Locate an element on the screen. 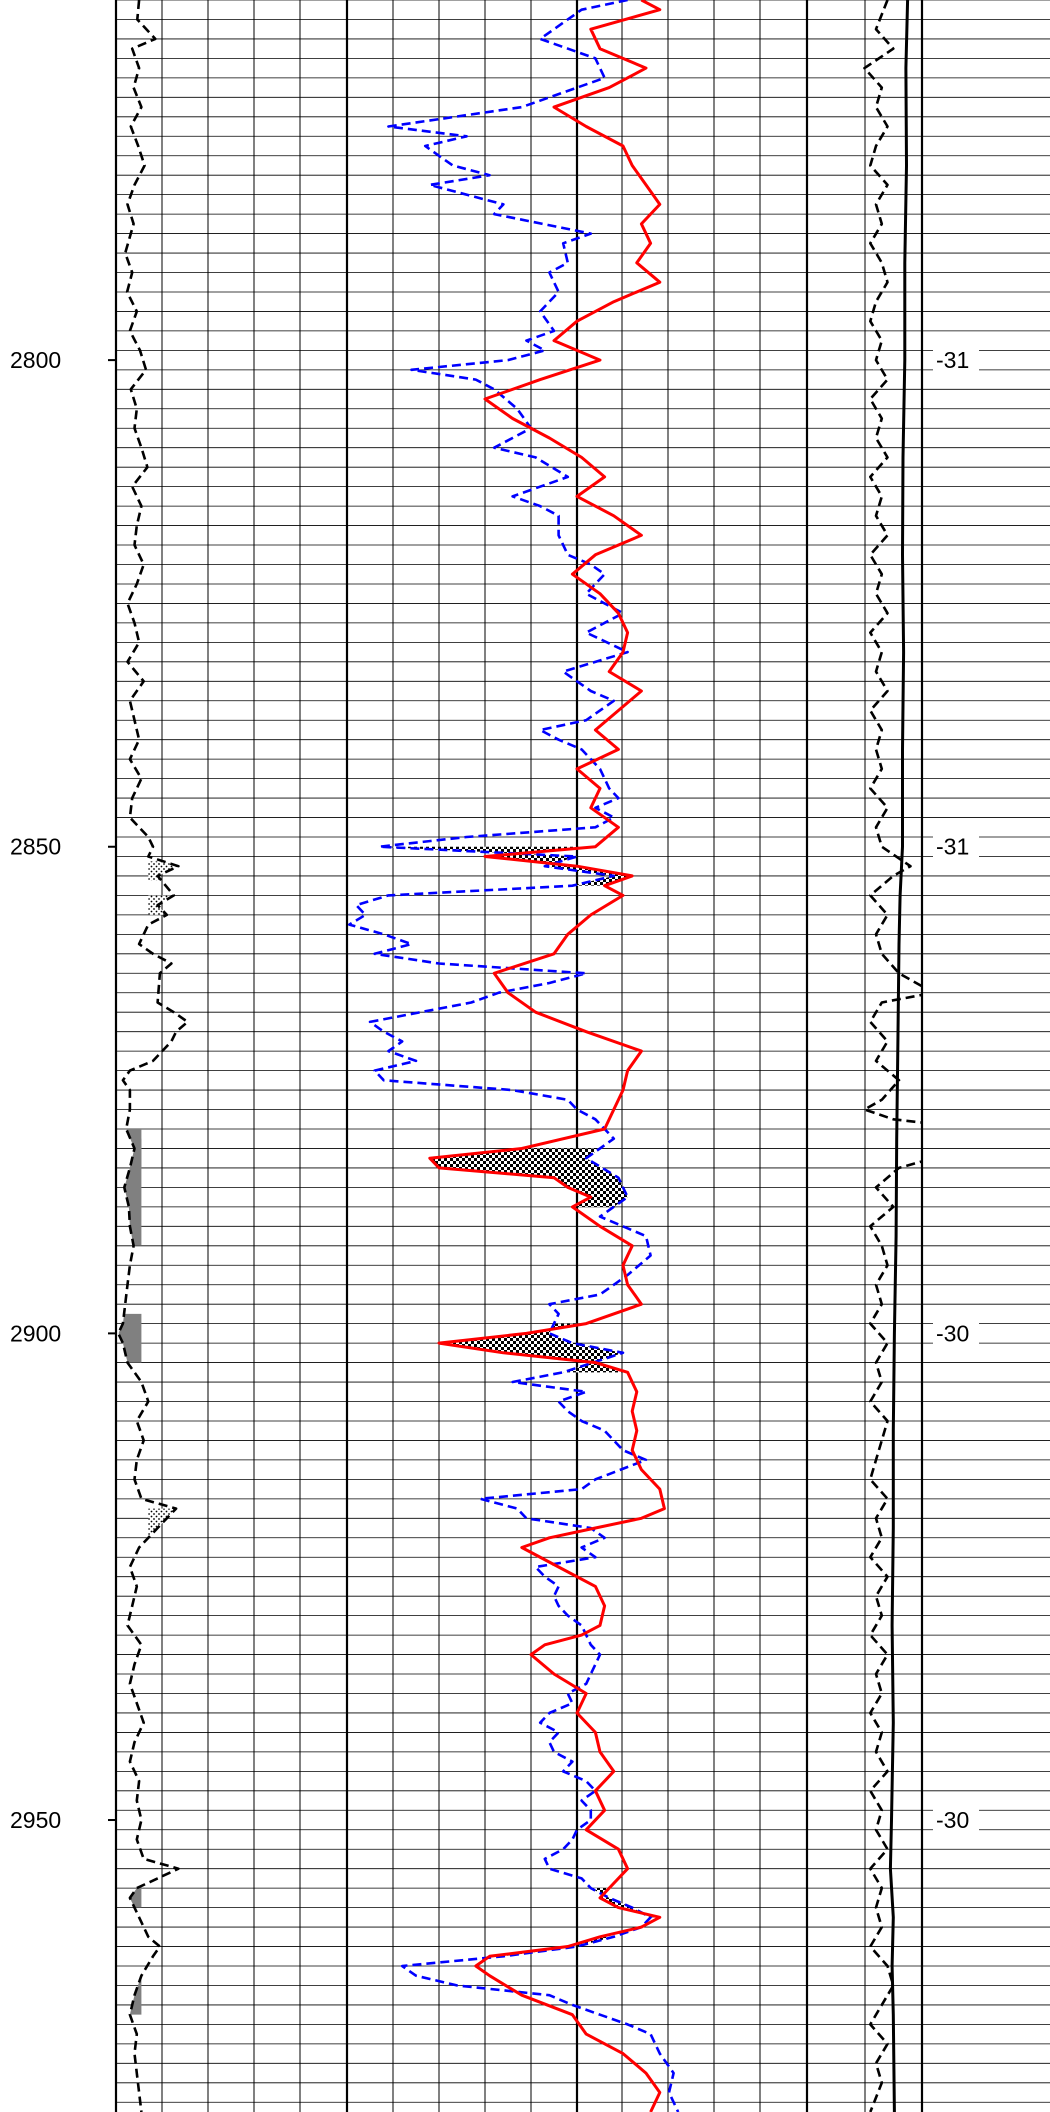 The height and width of the screenshot is (2112, 1050). depth-tick-label: 2850 is located at coordinates (35, 847).